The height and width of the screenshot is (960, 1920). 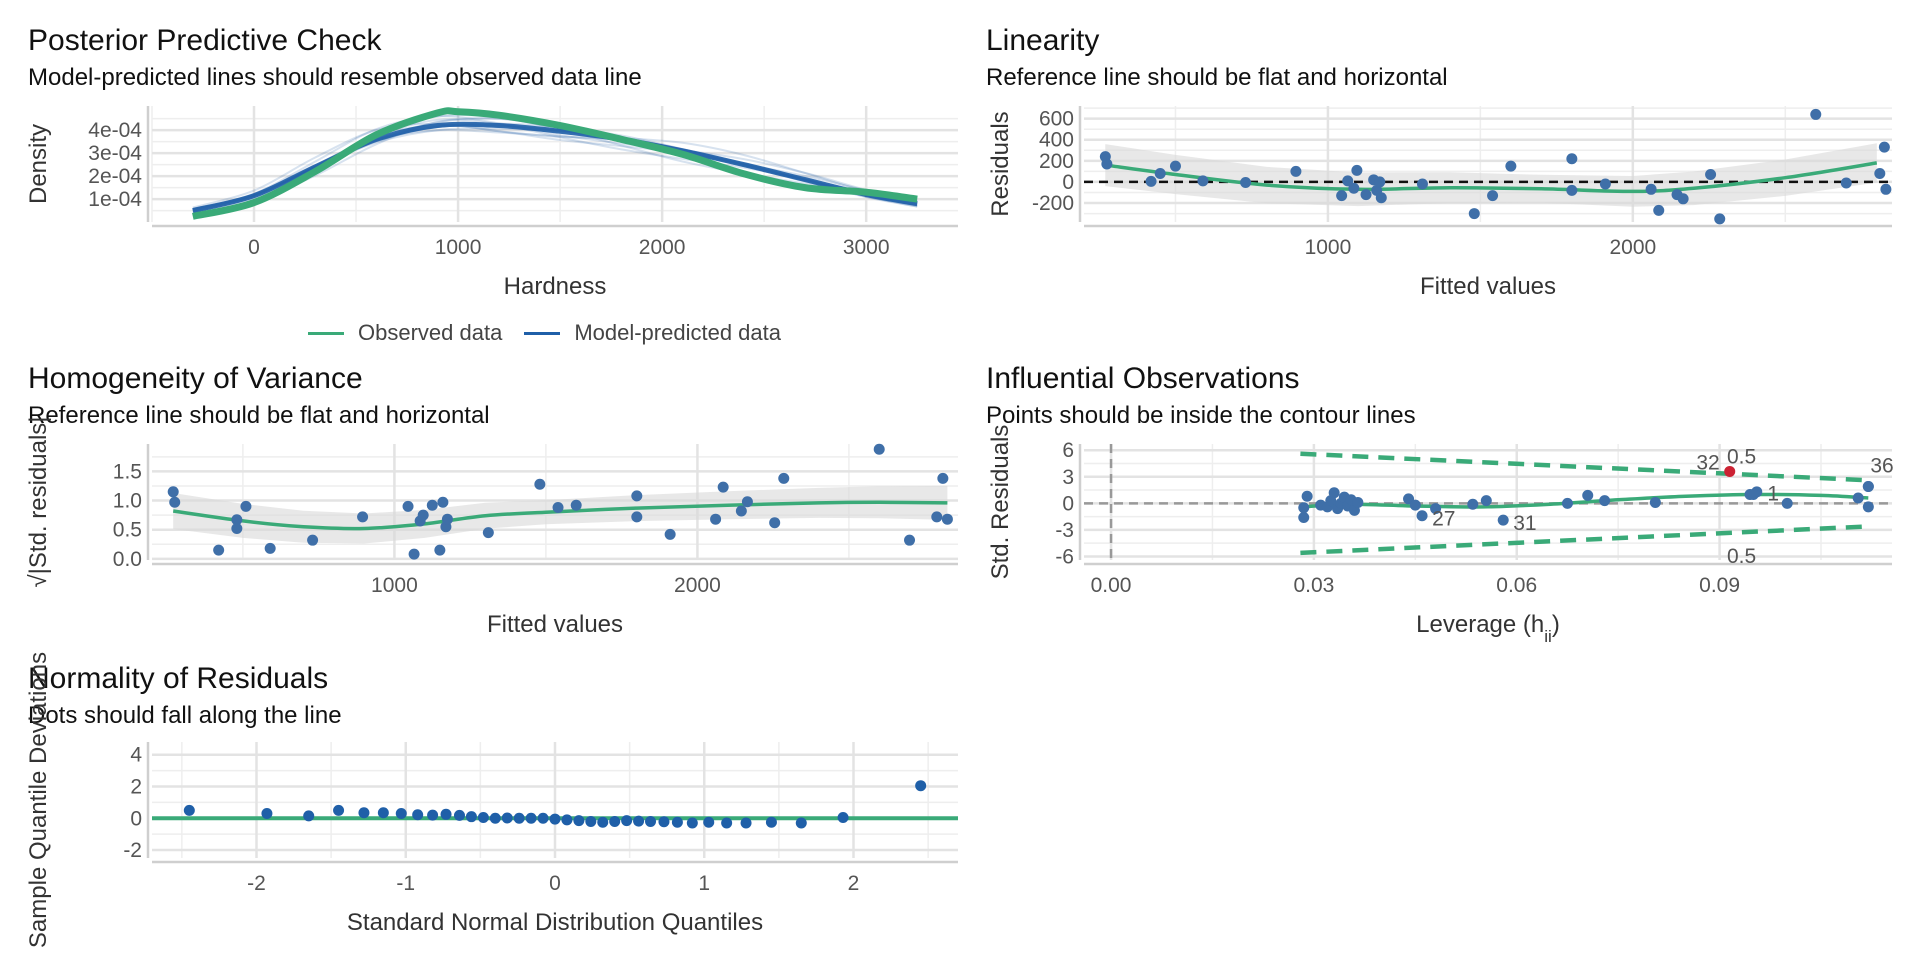 What do you see at coordinates (1111, 585) in the screenshot?
I see `influential-xtick-label: 0.00` at bounding box center [1111, 585].